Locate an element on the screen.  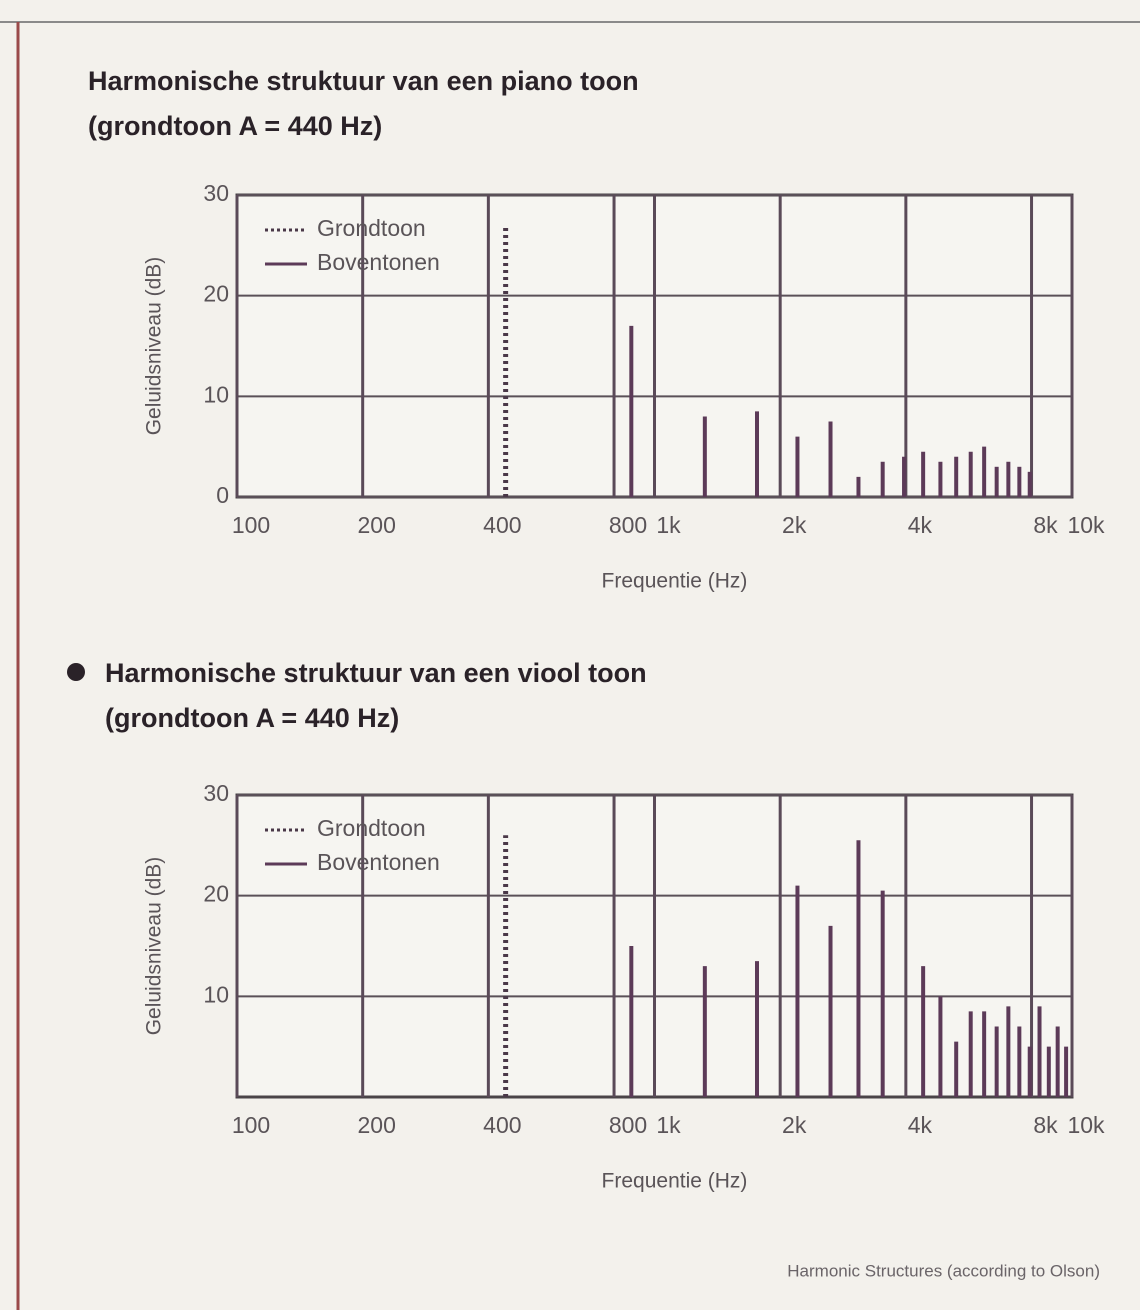
chart-title: Harmonische struktuur van een viool toon is located at coordinates (376, 673).